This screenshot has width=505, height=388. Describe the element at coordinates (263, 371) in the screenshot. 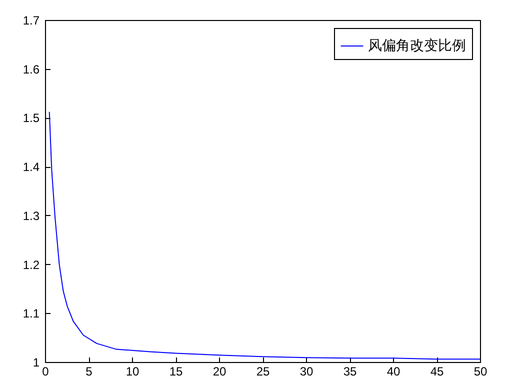

I see `x-tick-label: 25` at that location.